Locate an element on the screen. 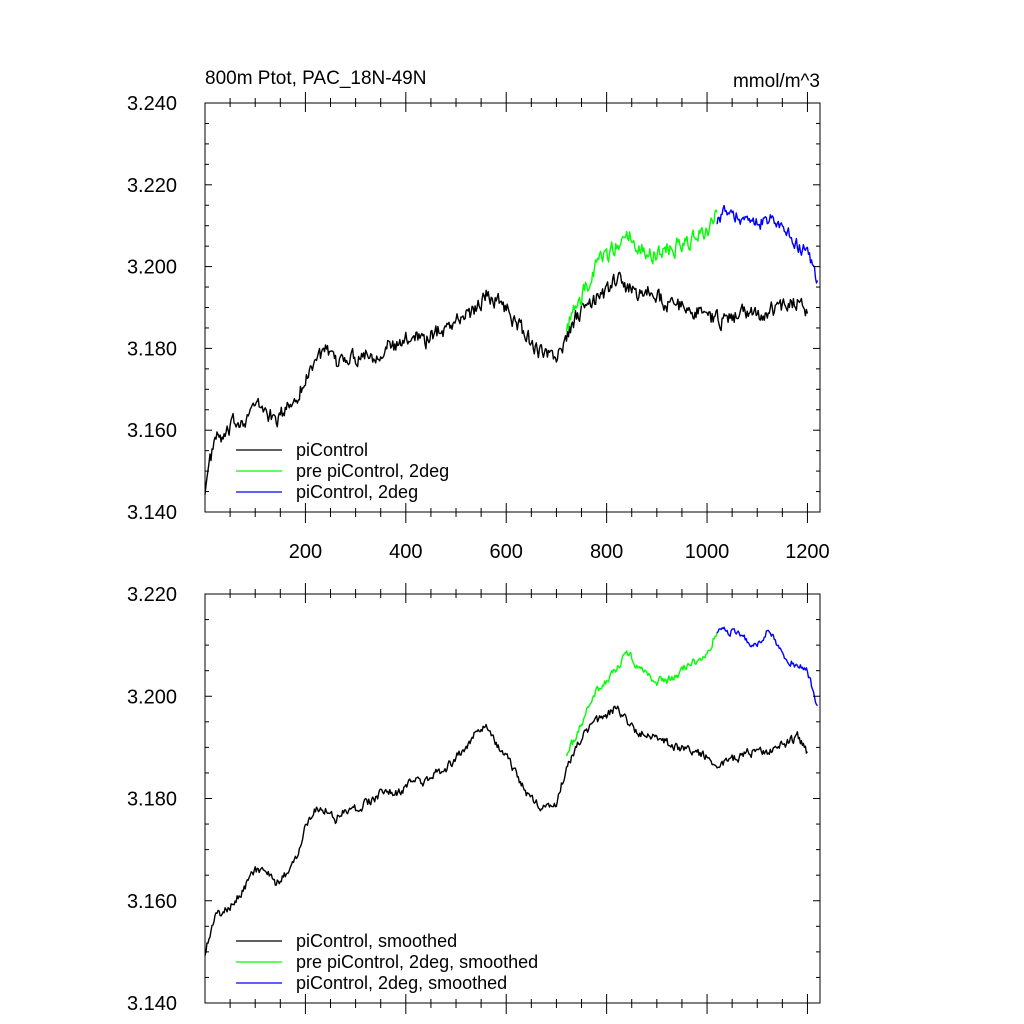 This screenshot has height=1024, width=1024. units-label: mmol/m^3 is located at coordinates (776, 81).